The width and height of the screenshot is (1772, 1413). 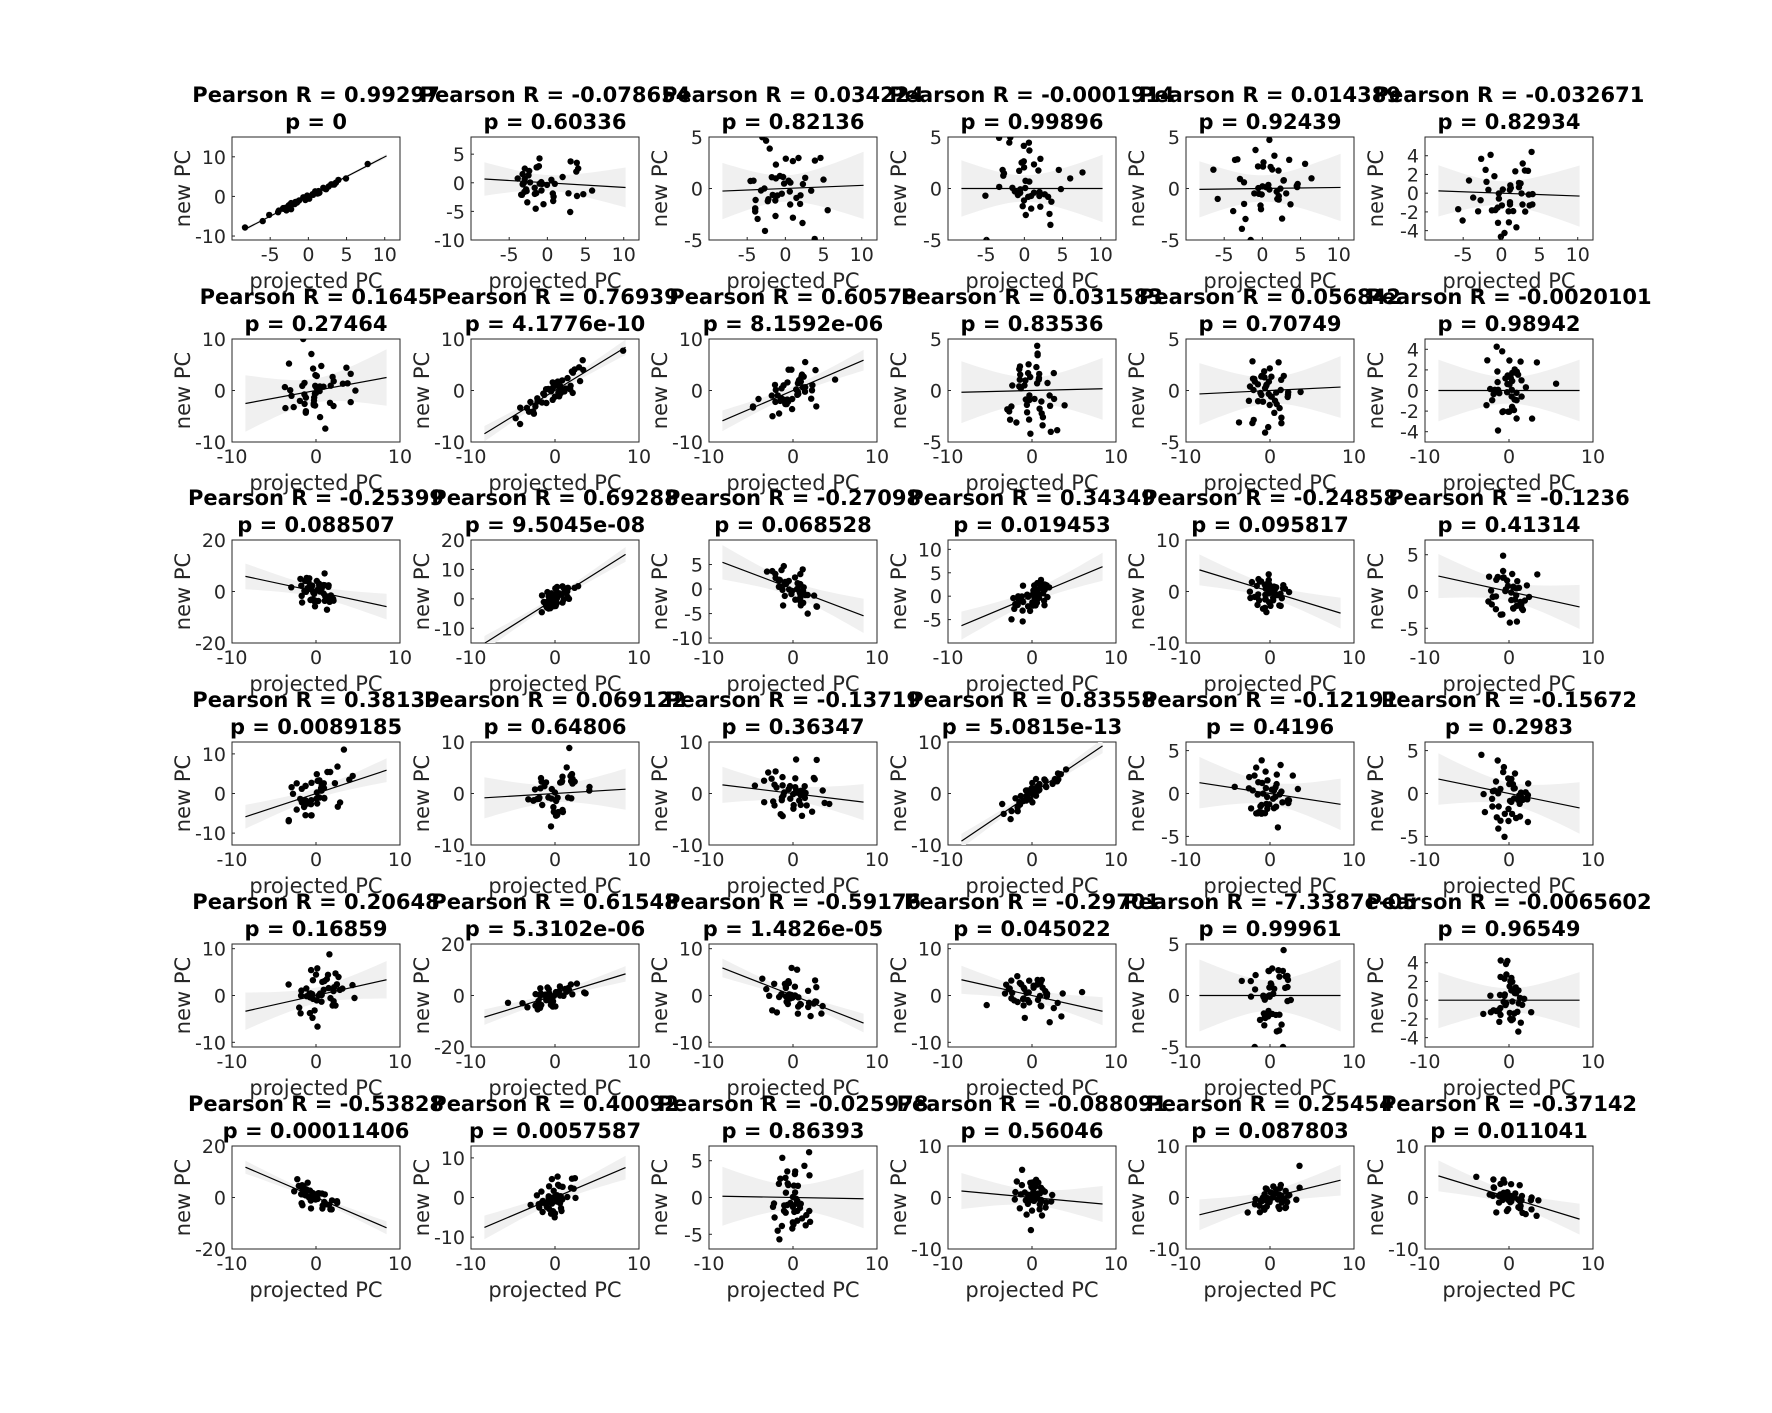 What do you see at coordinates (1509, 793) in the screenshot?
I see `fit-line` at bounding box center [1509, 793].